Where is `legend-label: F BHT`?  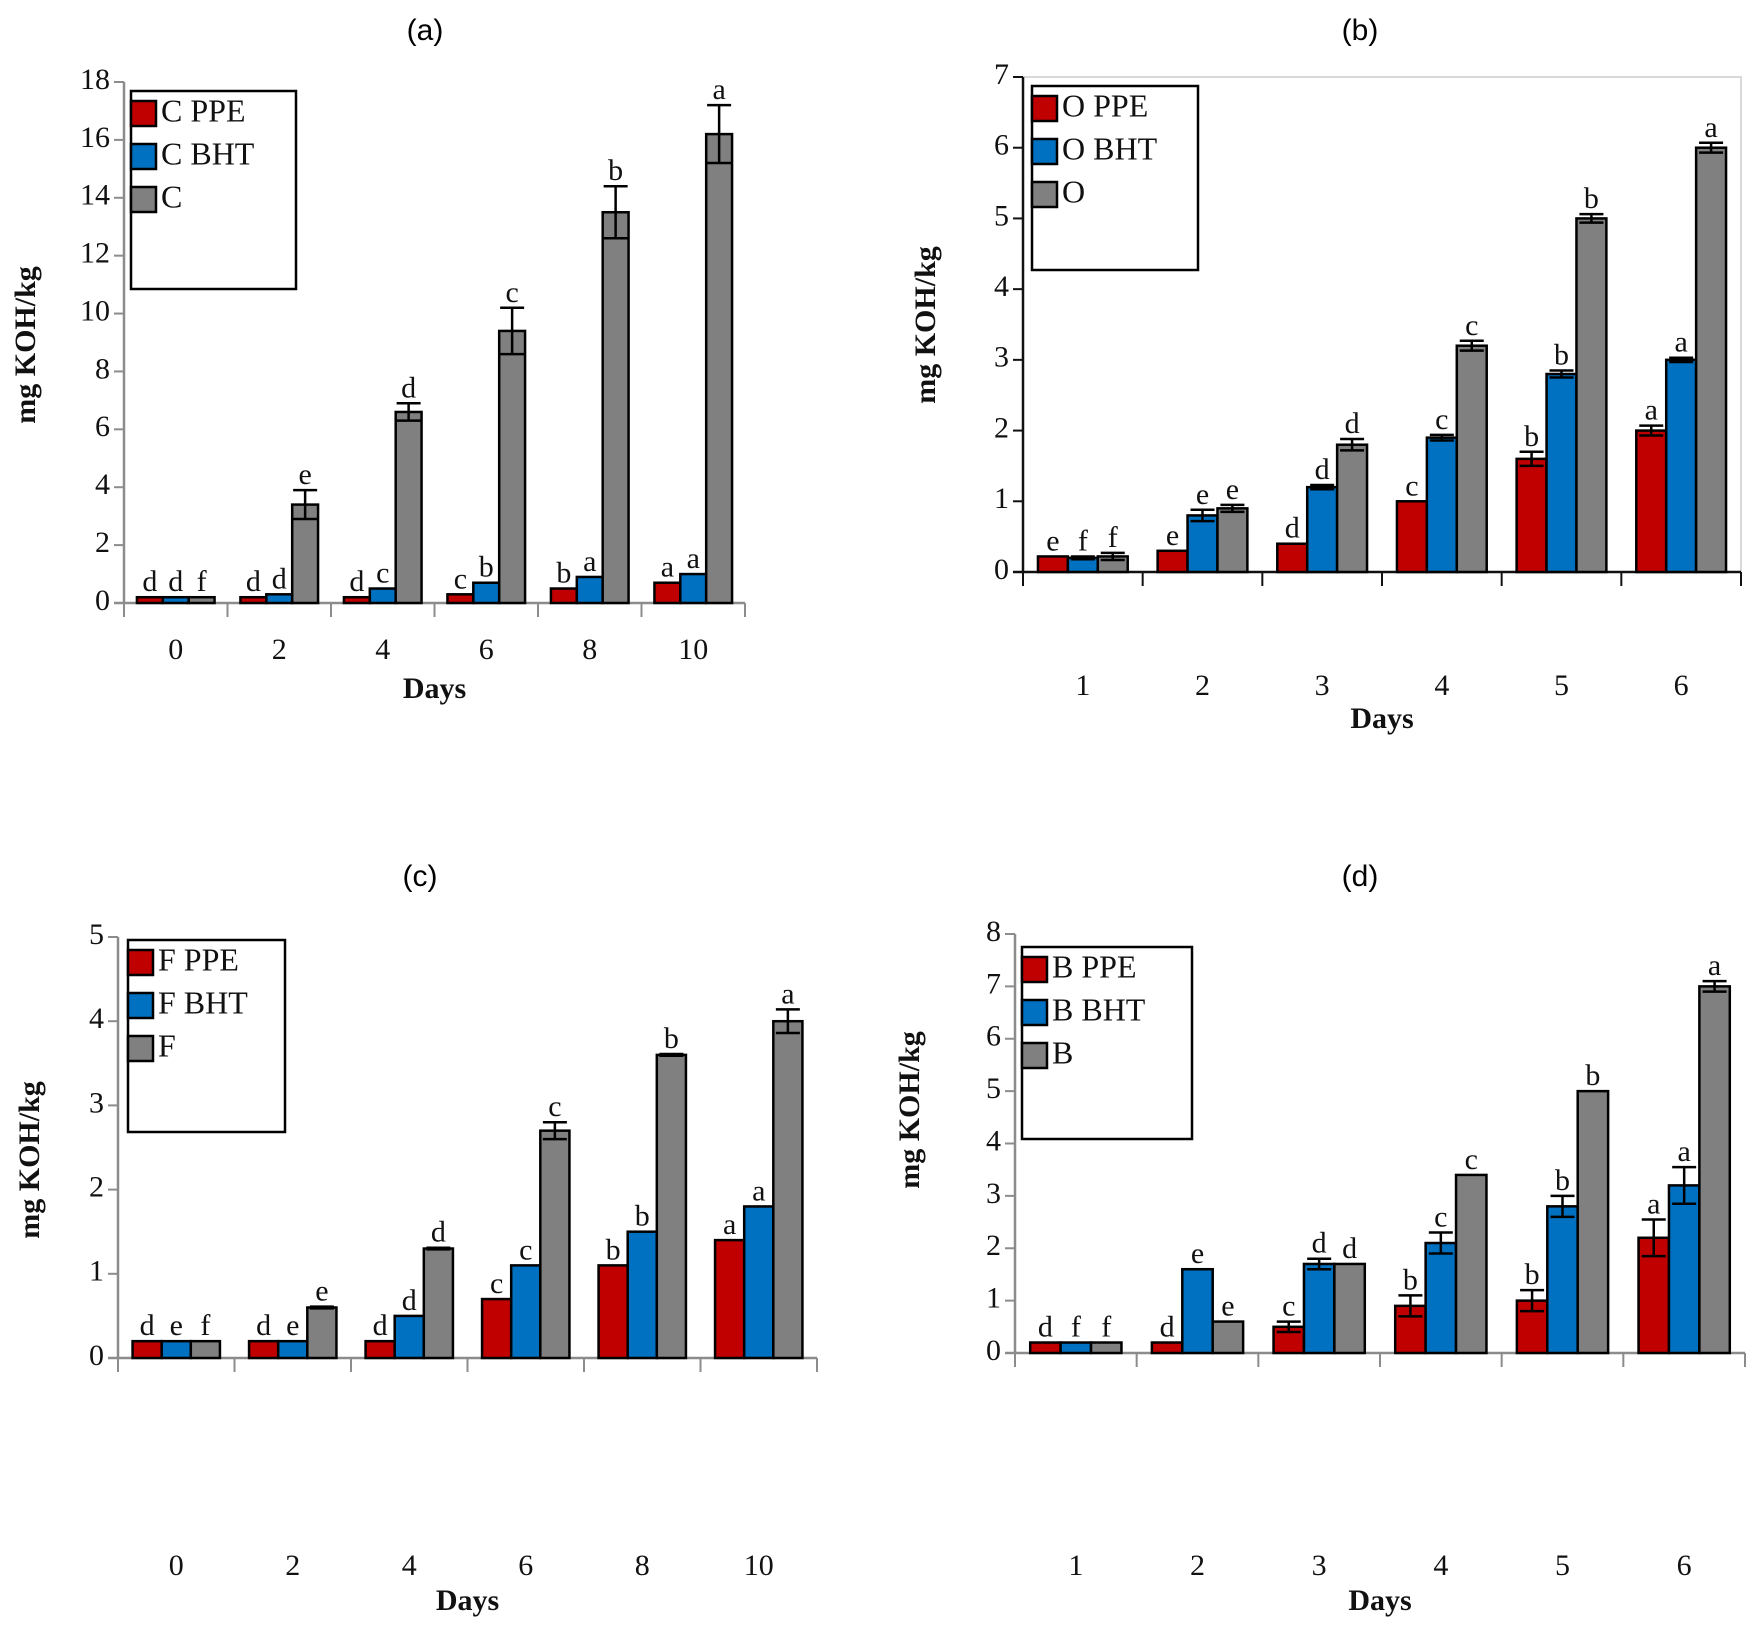 legend-label: F BHT is located at coordinates (203, 1002).